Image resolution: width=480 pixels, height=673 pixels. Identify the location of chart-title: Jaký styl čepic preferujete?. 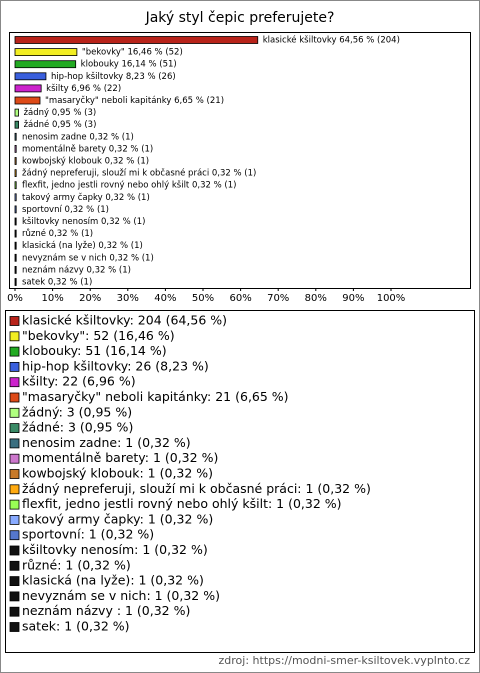
(240, 18).